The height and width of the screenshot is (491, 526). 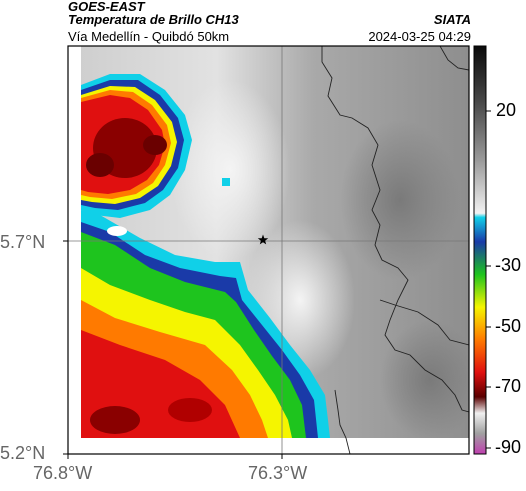 What do you see at coordinates (63, 473) in the screenshot?
I see `lon-tick-label-1: 76.8°W` at bounding box center [63, 473].